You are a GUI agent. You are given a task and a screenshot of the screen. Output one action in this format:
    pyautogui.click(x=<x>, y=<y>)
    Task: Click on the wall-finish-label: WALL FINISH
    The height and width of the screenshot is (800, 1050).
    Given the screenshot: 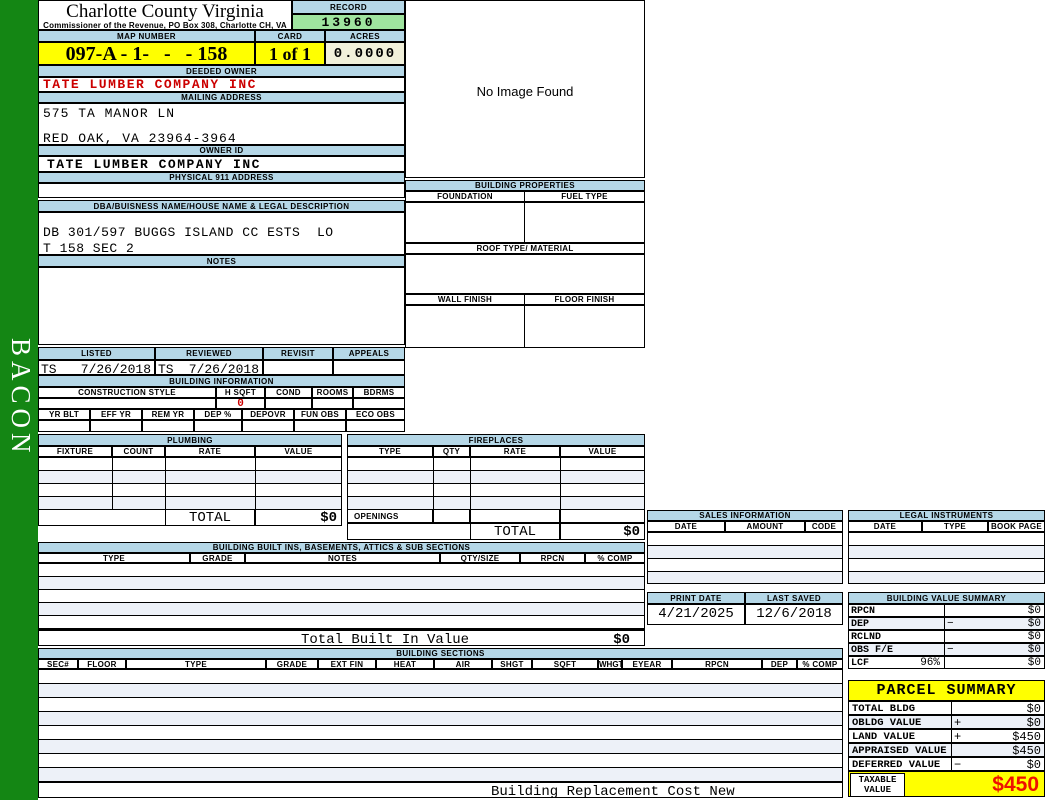 What is the action you would take?
    pyautogui.click(x=465, y=299)
    